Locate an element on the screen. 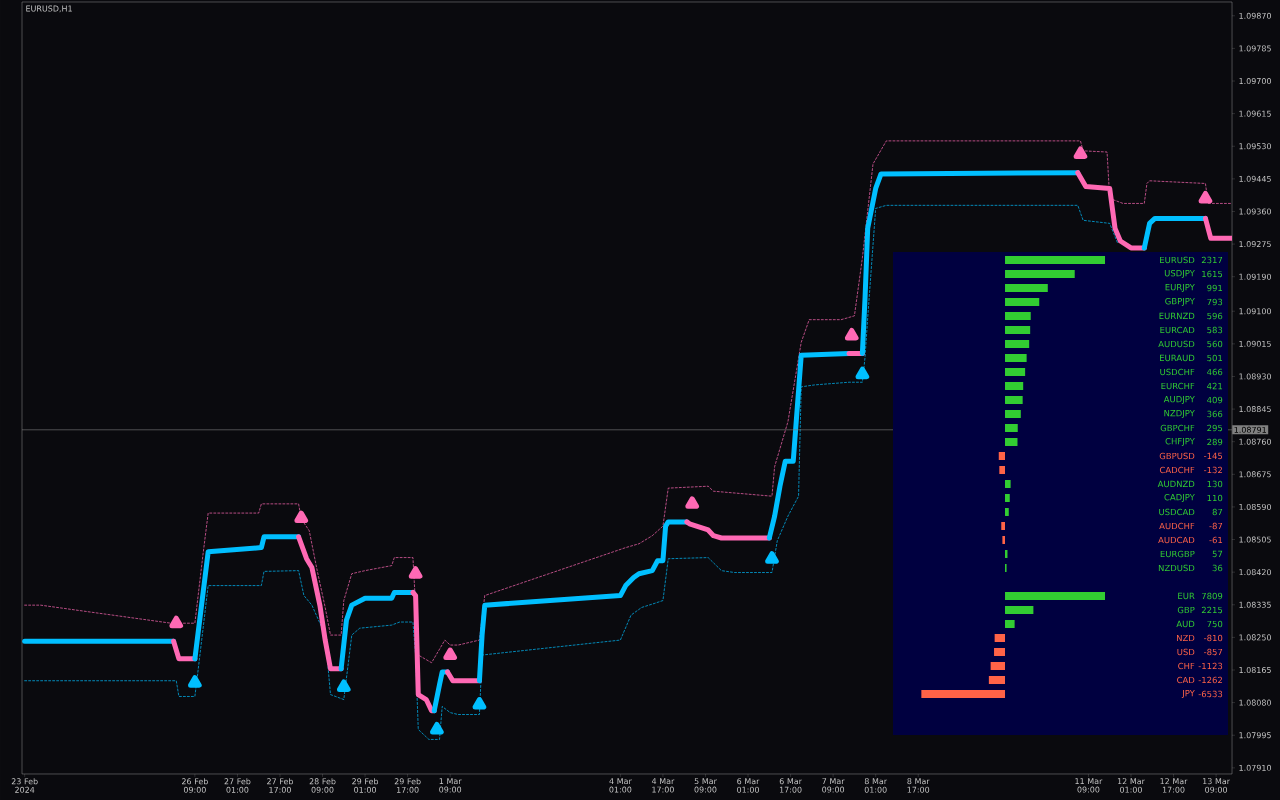 The width and height of the screenshot is (1280, 800). y-tick-label: GBPJPY is located at coordinates (1180, 302).